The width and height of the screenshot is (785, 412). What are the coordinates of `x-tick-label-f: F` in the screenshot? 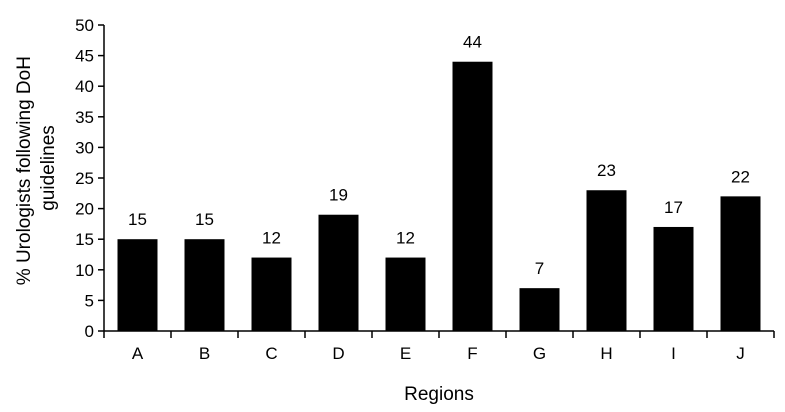 It's located at (472, 353).